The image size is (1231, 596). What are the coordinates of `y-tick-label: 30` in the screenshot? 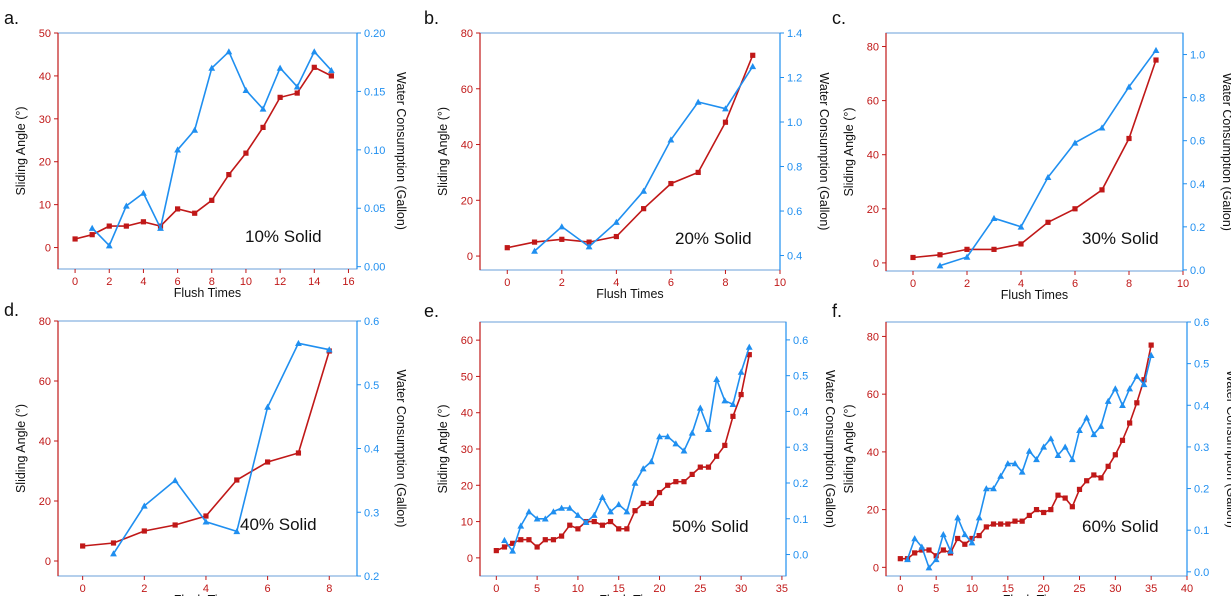 It's located at (45, 120).